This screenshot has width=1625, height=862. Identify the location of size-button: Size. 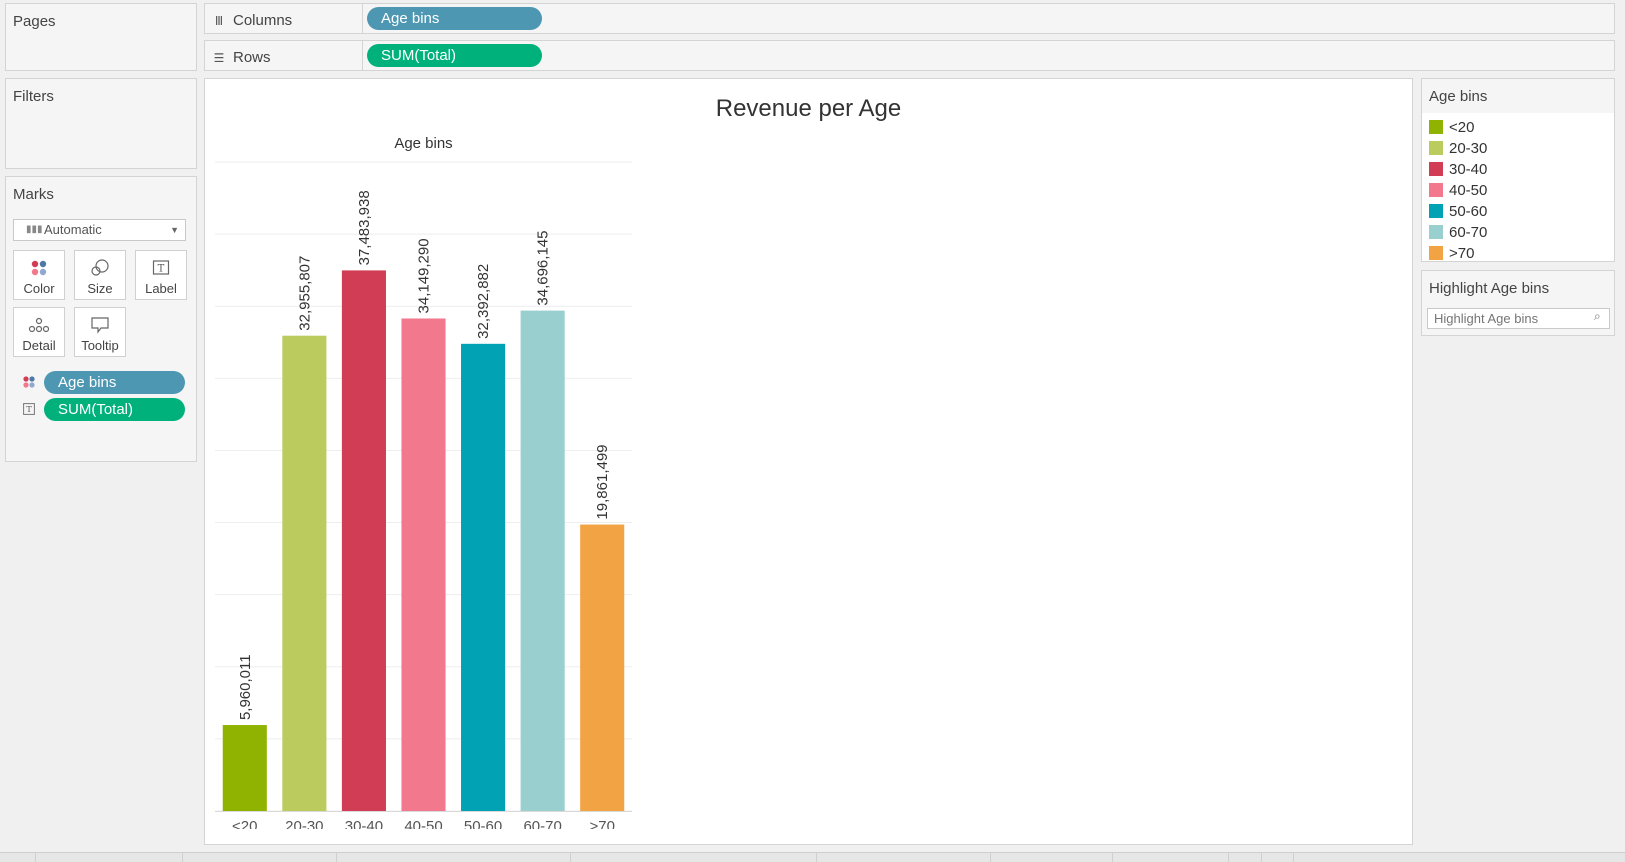
(100, 275).